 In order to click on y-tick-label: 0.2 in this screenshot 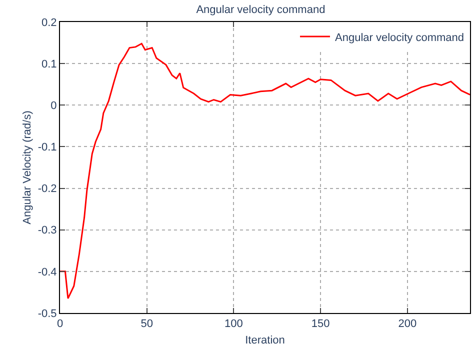, I will do `click(49, 22)`.